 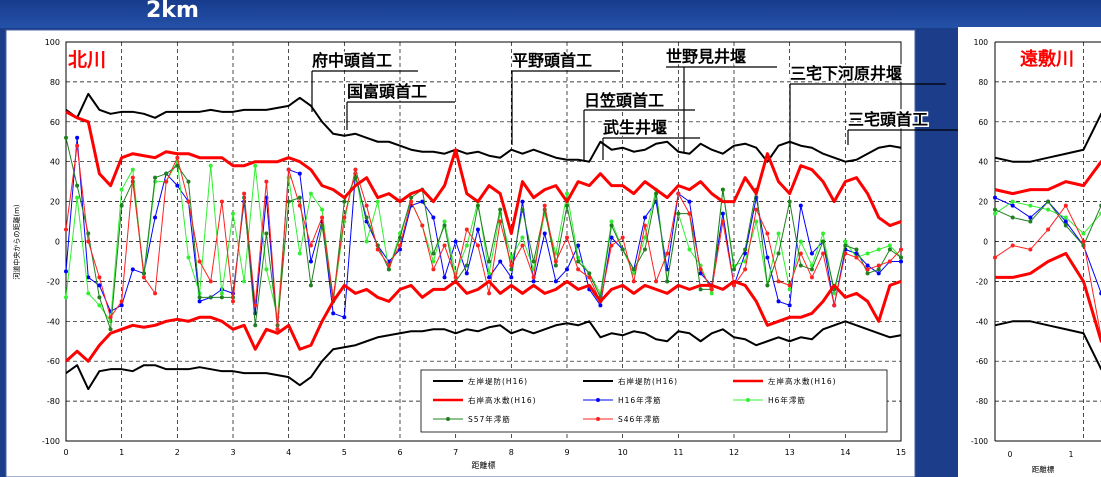 I want to click on structure-annotation: 府中頭首工, so click(x=352, y=60).